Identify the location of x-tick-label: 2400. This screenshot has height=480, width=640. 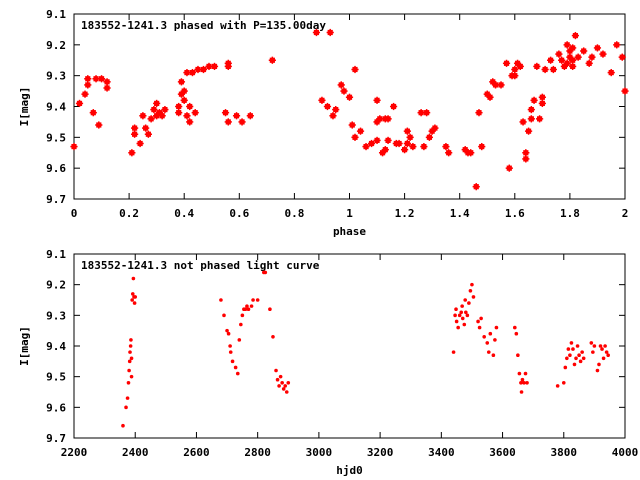
(135, 452).